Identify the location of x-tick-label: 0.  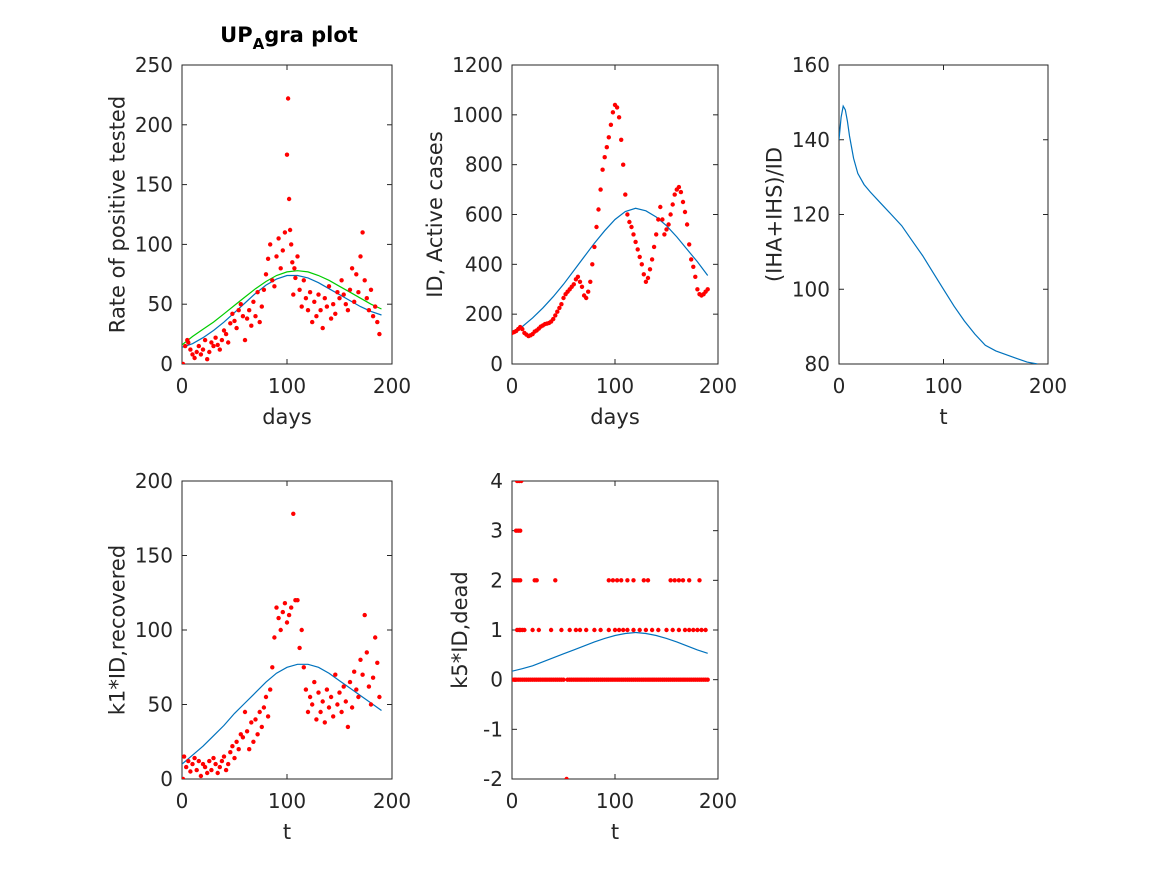
(512, 386).